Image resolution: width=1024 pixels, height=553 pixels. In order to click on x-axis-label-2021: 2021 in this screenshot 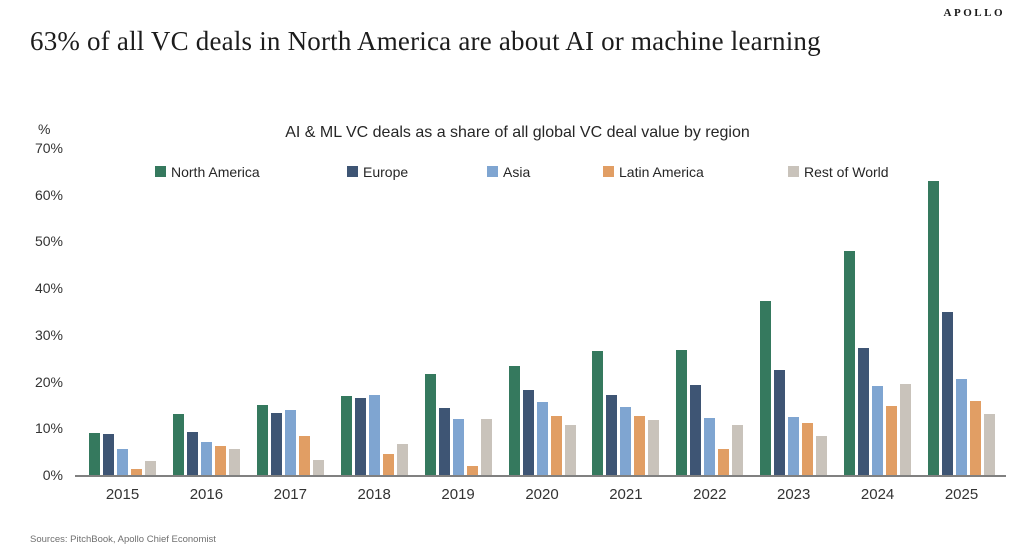, I will do `click(626, 494)`.